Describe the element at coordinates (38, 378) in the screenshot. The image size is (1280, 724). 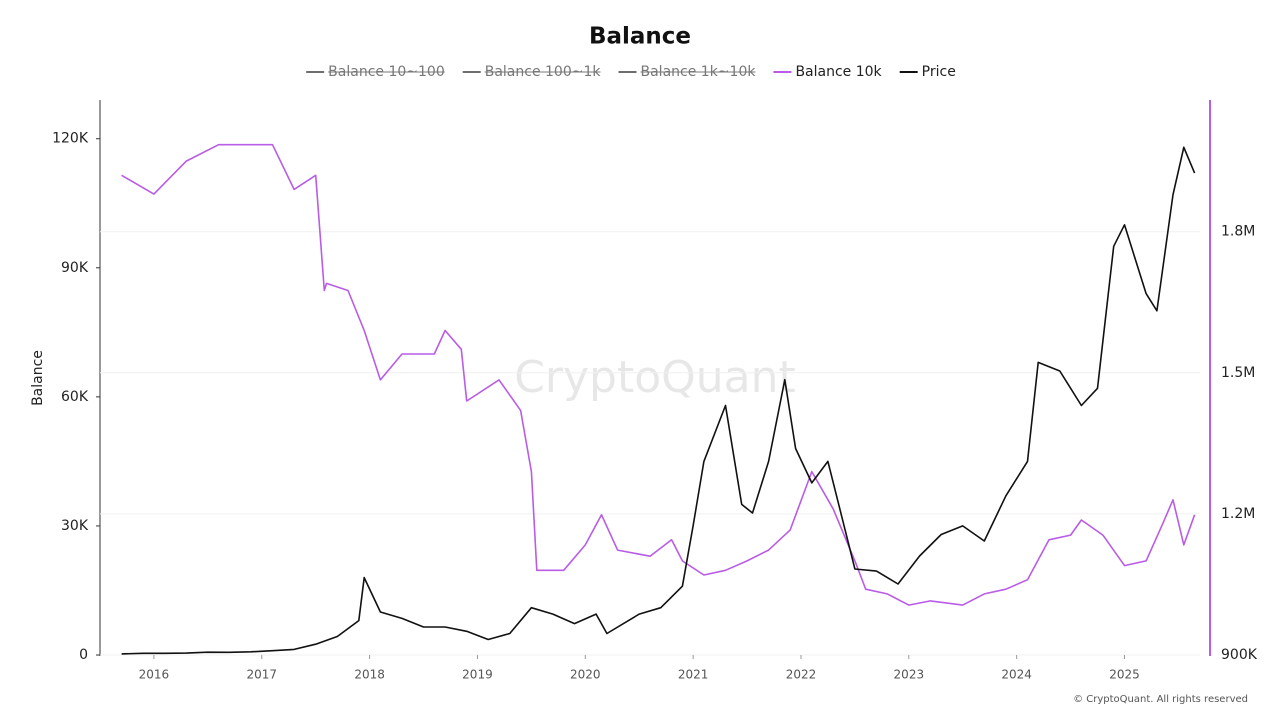
I see `y-axis-label: Balance` at that location.